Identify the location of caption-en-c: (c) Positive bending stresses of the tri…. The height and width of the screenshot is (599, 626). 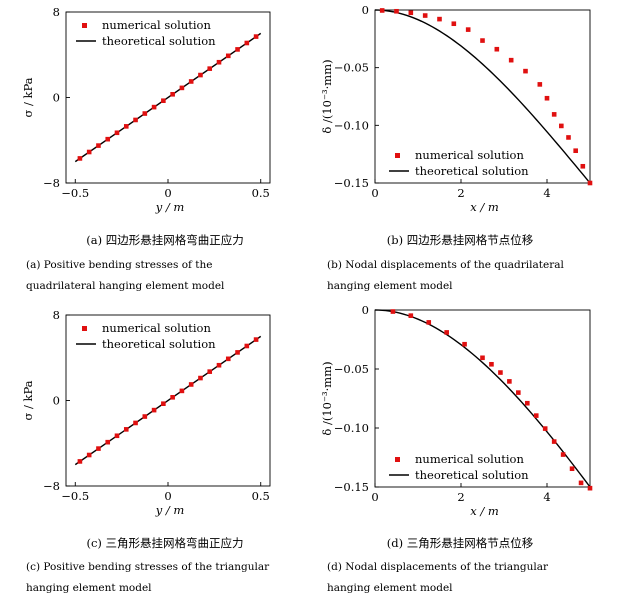
(148, 577).